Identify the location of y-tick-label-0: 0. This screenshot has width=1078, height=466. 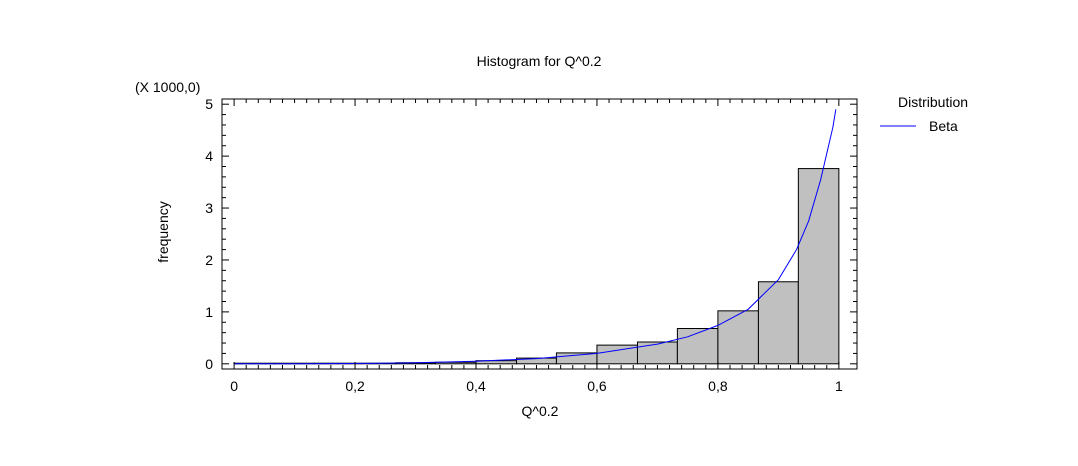
(209, 364).